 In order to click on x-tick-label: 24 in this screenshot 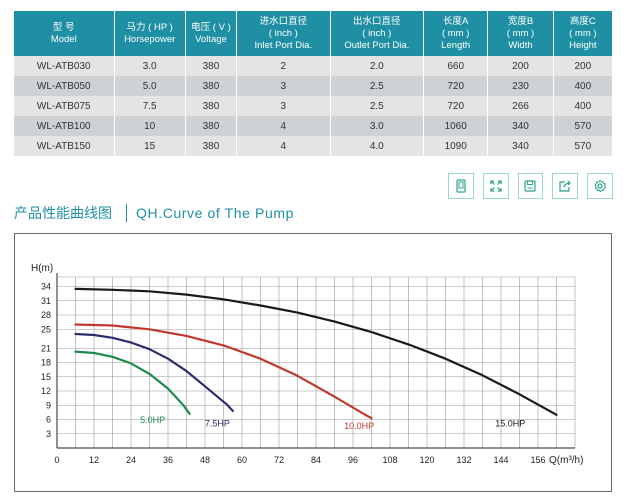, I will do `click(131, 460)`.